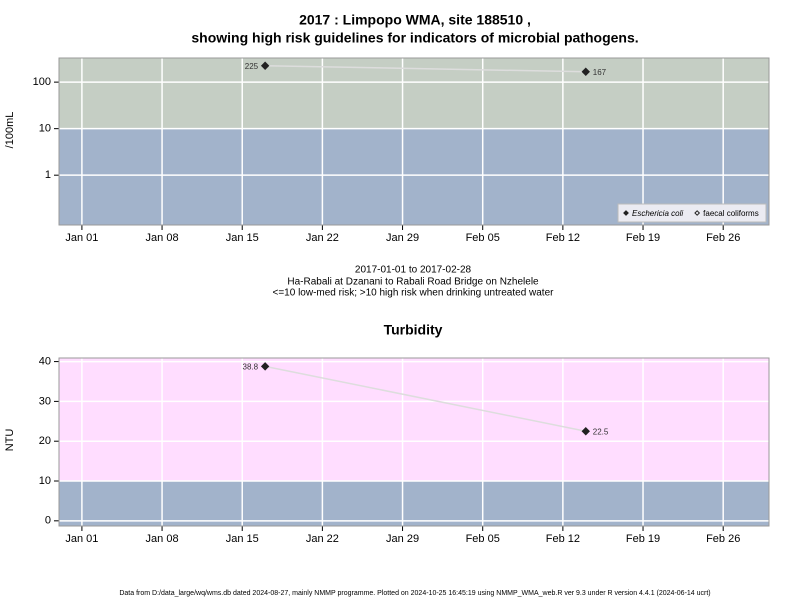 The height and width of the screenshot is (600, 800). Describe the element at coordinates (415, 20) in the screenshot. I see `chart-title: 2017 : Limpopo WMA, site 188510 ,` at that location.